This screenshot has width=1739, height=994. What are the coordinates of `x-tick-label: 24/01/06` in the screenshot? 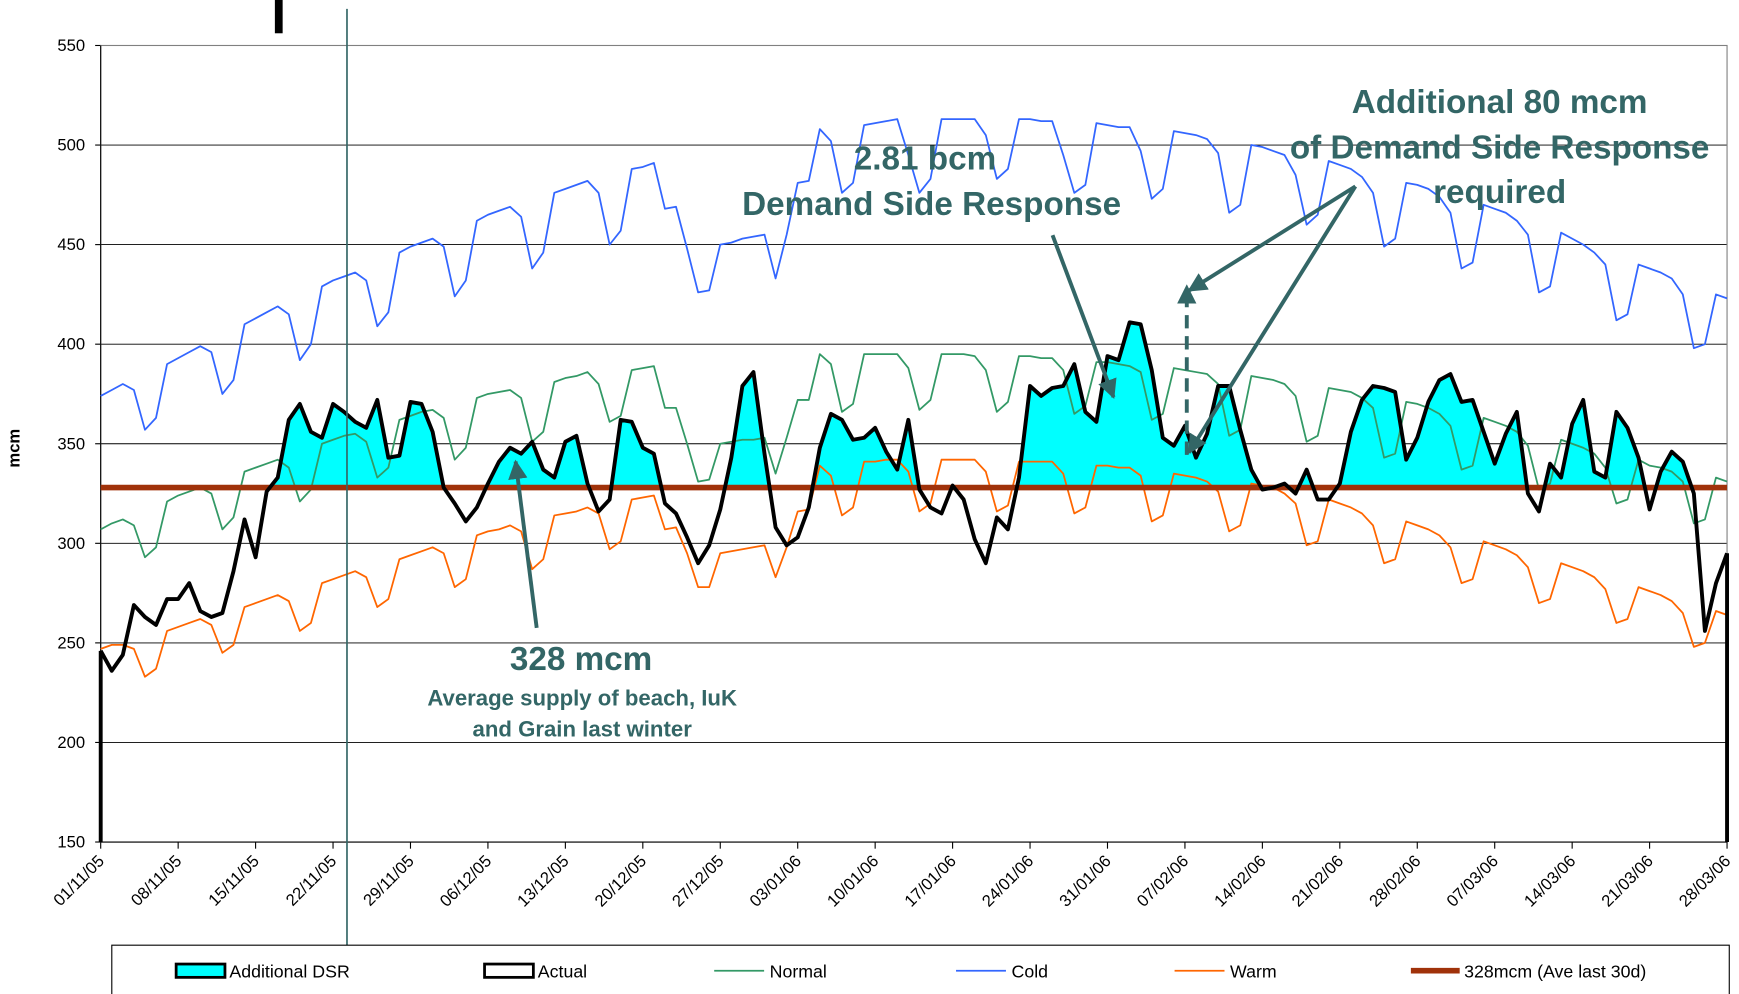 It's located at (1007, 880).